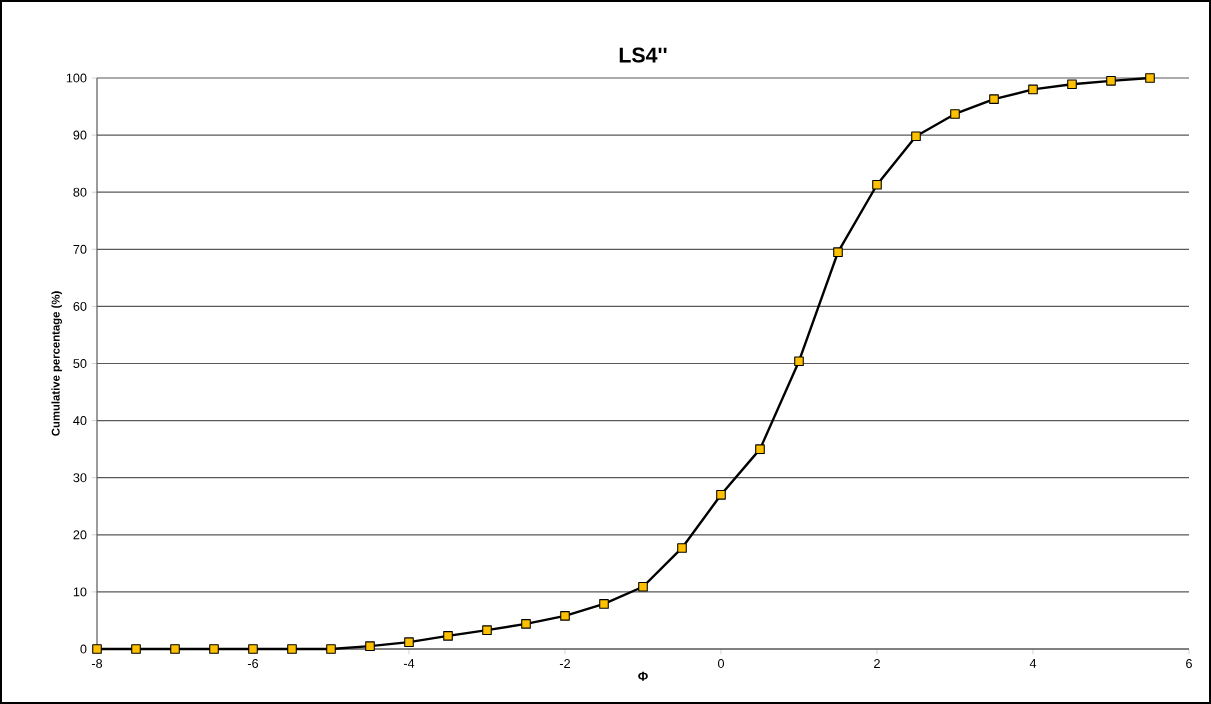  I want to click on y-tick-label: 80, so click(80, 192).